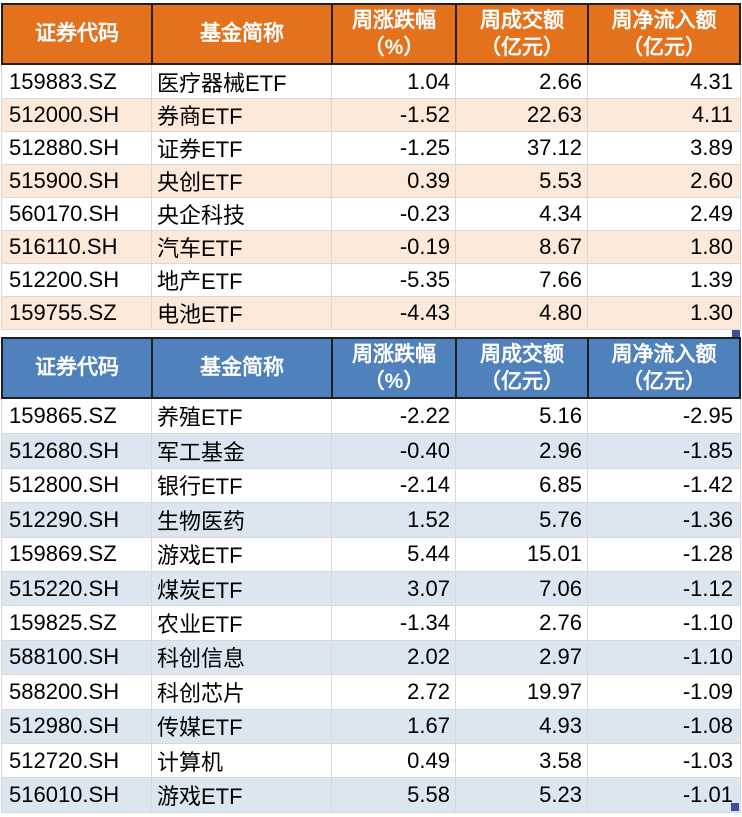 Image resolution: width=742 pixels, height=817 pixels. I want to click on weekly-change-cell: -0.40, so click(394, 451).